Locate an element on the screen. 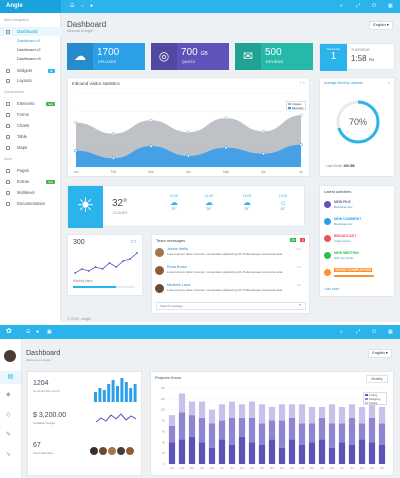 The height and width of the screenshot is (478, 400). layouts-icon: ◇ is located at coordinates (8, 415).